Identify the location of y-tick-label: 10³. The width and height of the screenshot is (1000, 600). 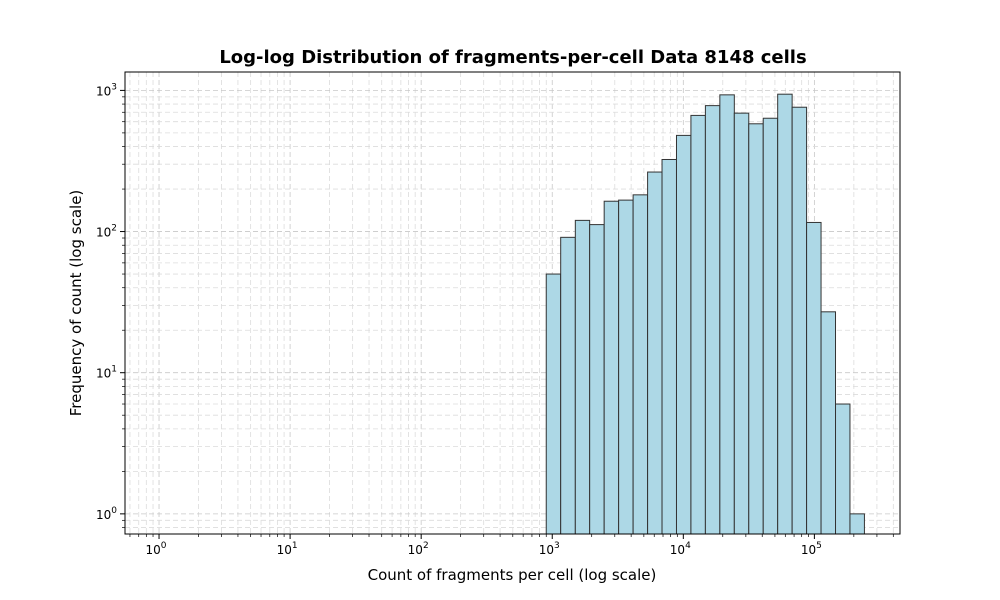
(106, 90).